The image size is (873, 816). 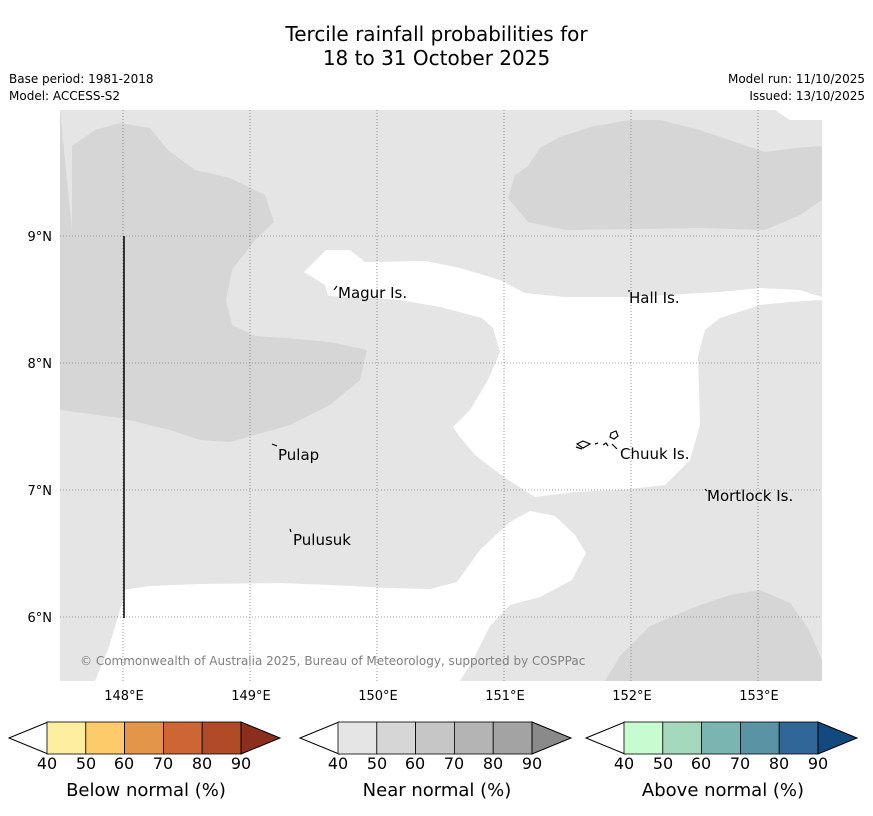 I want to click on legend-above-normal: 40 50 60 70 80 90 Above normal (%), so click(x=723, y=767).